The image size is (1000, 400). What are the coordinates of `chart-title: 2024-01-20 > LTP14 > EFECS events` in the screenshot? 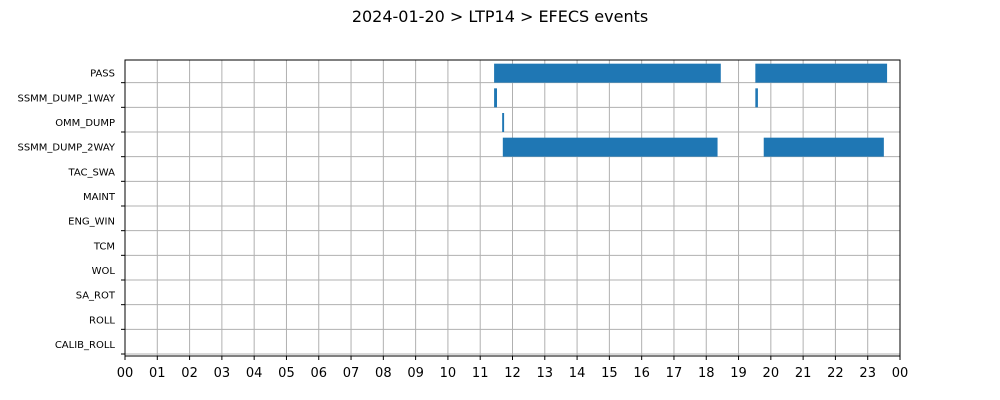 It's located at (500, 16).